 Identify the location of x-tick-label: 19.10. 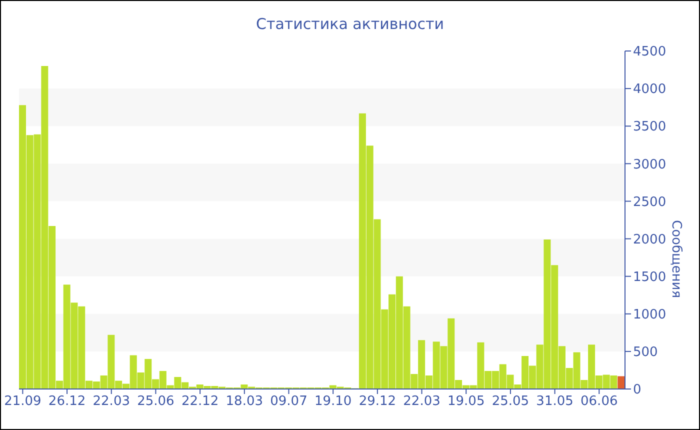
(333, 402).